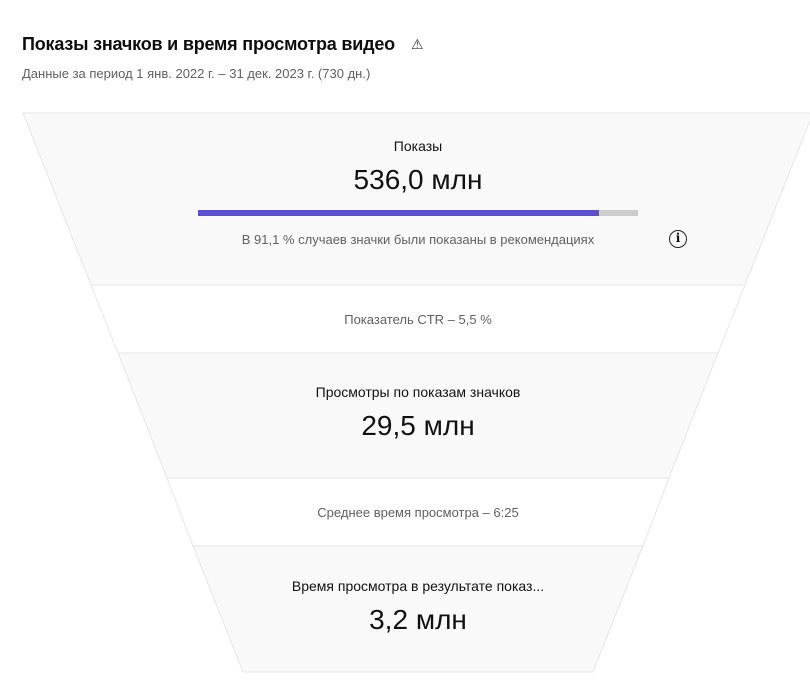 The width and height of the screenshot is (810, 685). What do you see at coordinates (678, 239) in the screenshot?
I see `info-icon: i` at bounding box center [678, 239].